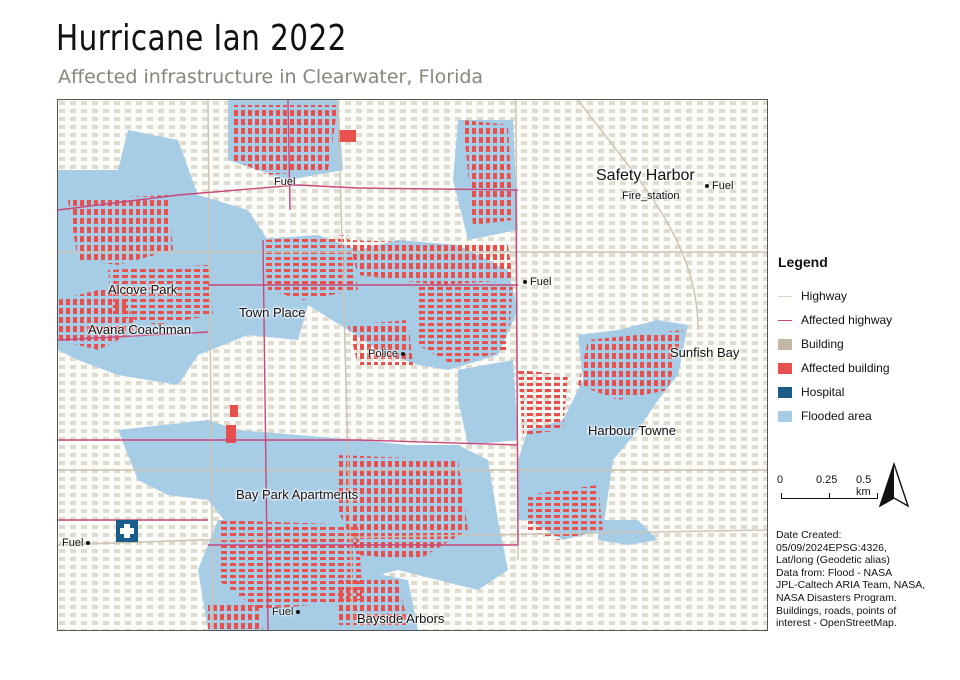 The image size is (960, 680). Describe the element at coordinates (632, 430) in the screenshot. I see `place-harbour-towne: Harbour Towne` at that location.